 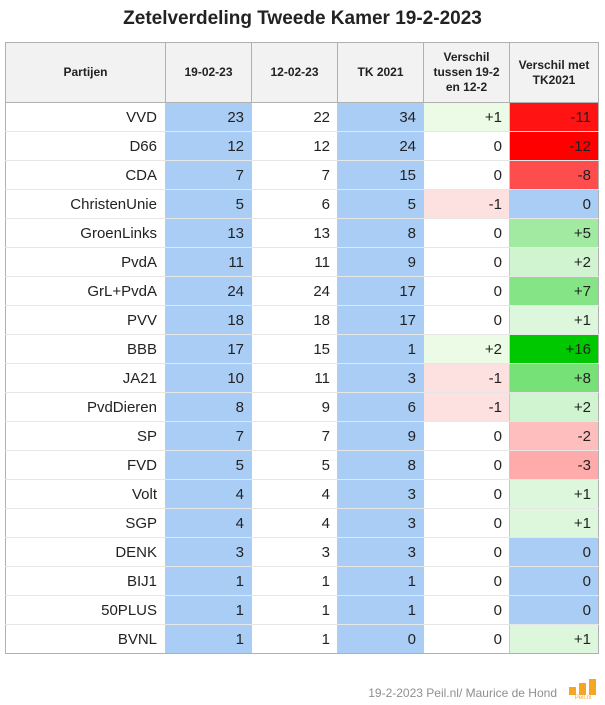 What do you see at coordinates (554, 349) in the screenshot?
I see `diff-tk2021: +16` at bounding box center [554, 349].